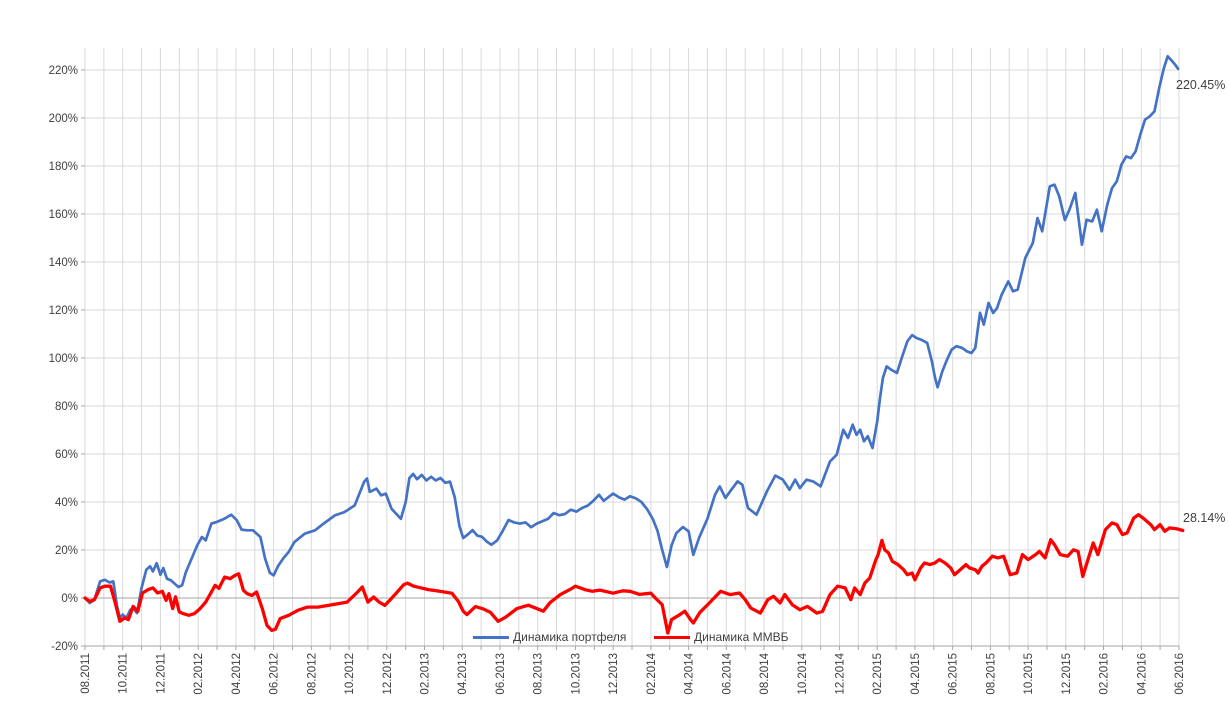  I want to click on x-tick-label: 04.2015, so click(916, 674).